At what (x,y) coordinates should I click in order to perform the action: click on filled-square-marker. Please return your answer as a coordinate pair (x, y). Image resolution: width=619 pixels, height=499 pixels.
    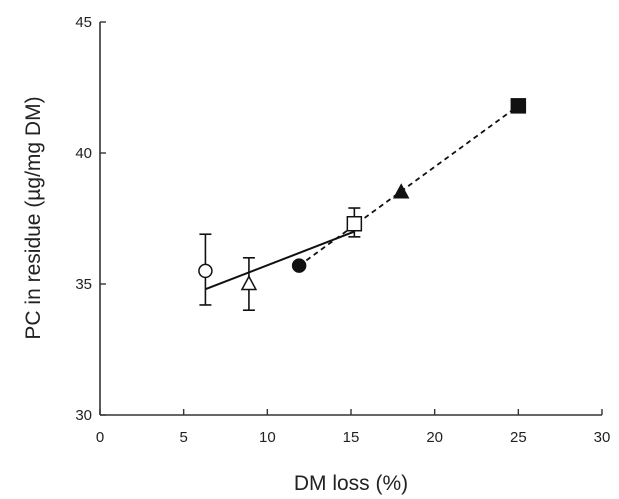
    Looking at the image, I should click on (518, 106).